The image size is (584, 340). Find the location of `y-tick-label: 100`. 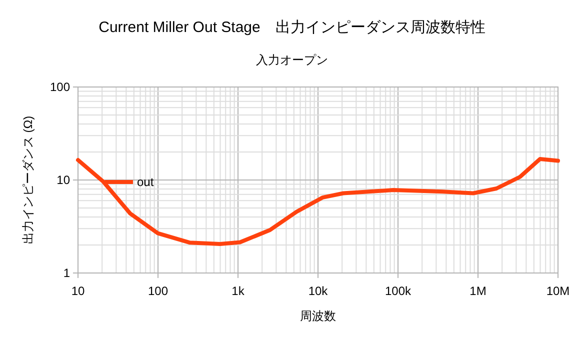

y-tick-label: 100 is located at coordinates (60, 87).